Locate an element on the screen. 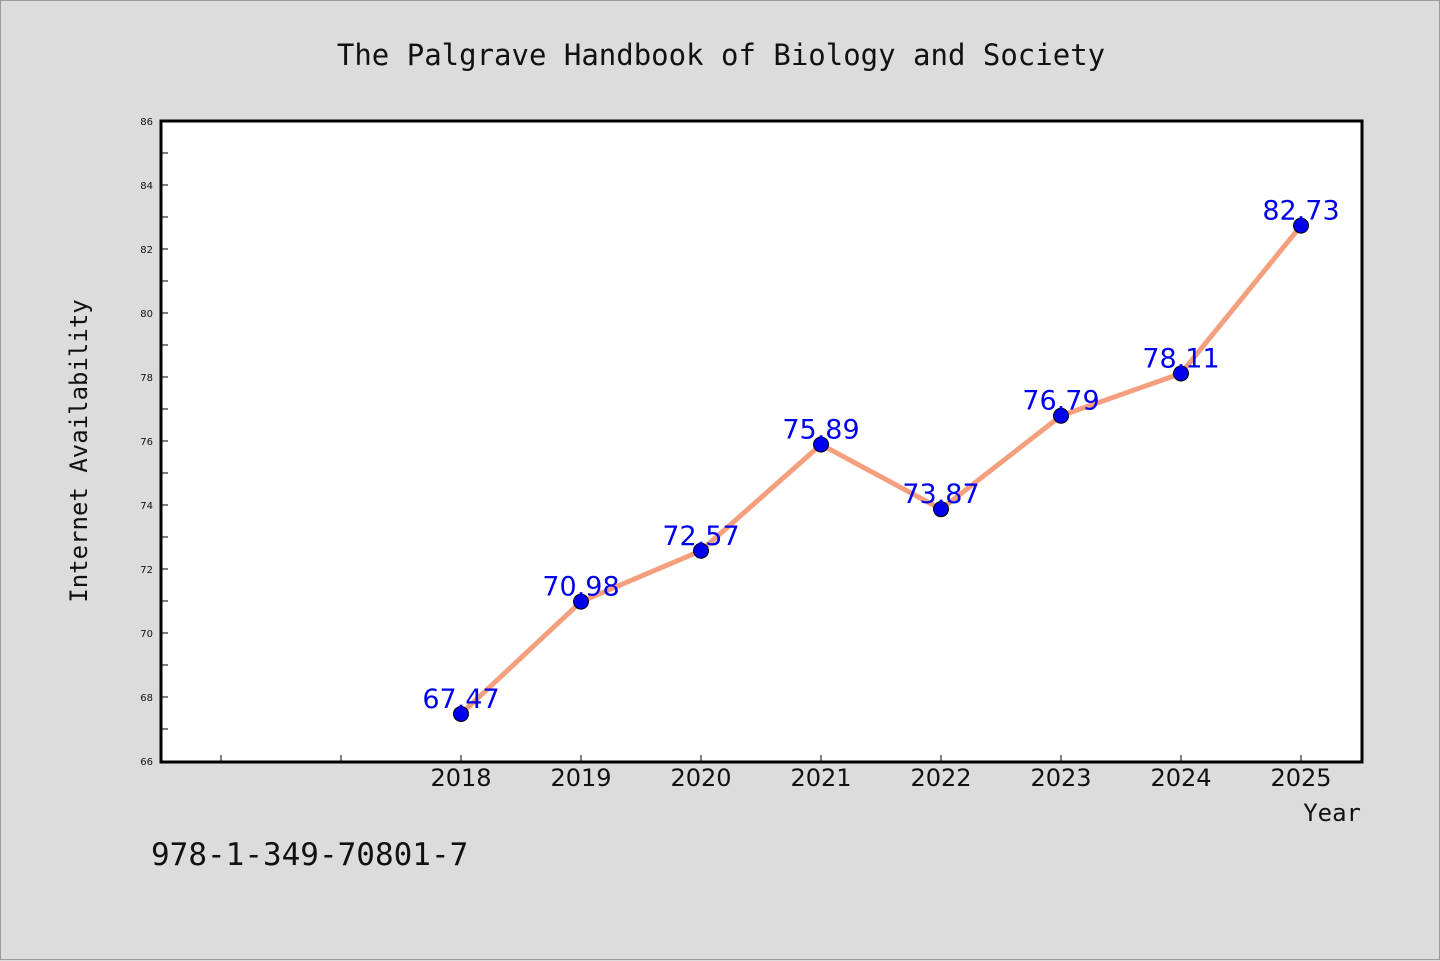  x-tick-label: 2021 is located at coordinates (820, 778).